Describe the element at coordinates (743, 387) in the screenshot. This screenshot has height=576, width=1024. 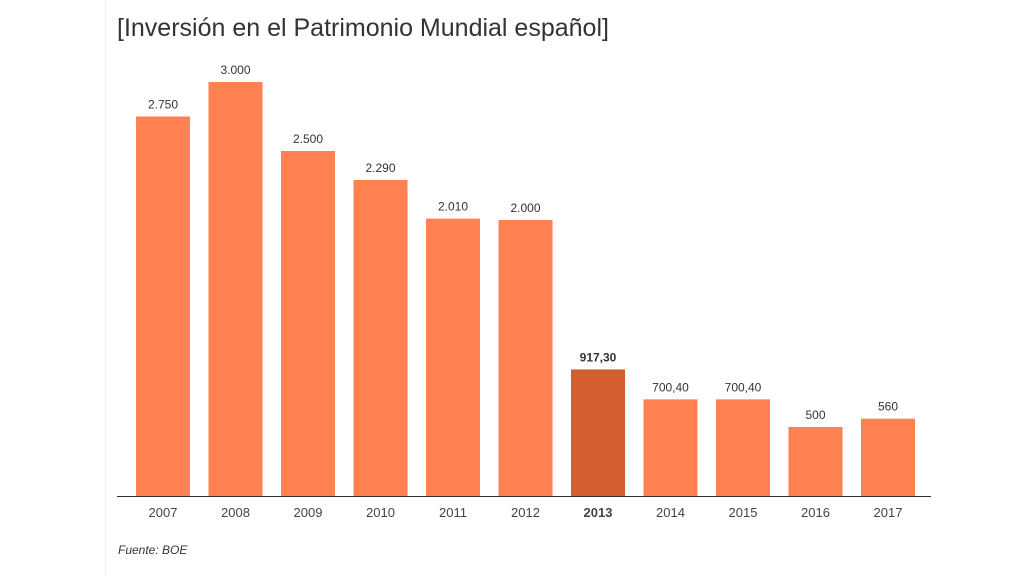
I see `value-label-2015: 700,40` at that location.